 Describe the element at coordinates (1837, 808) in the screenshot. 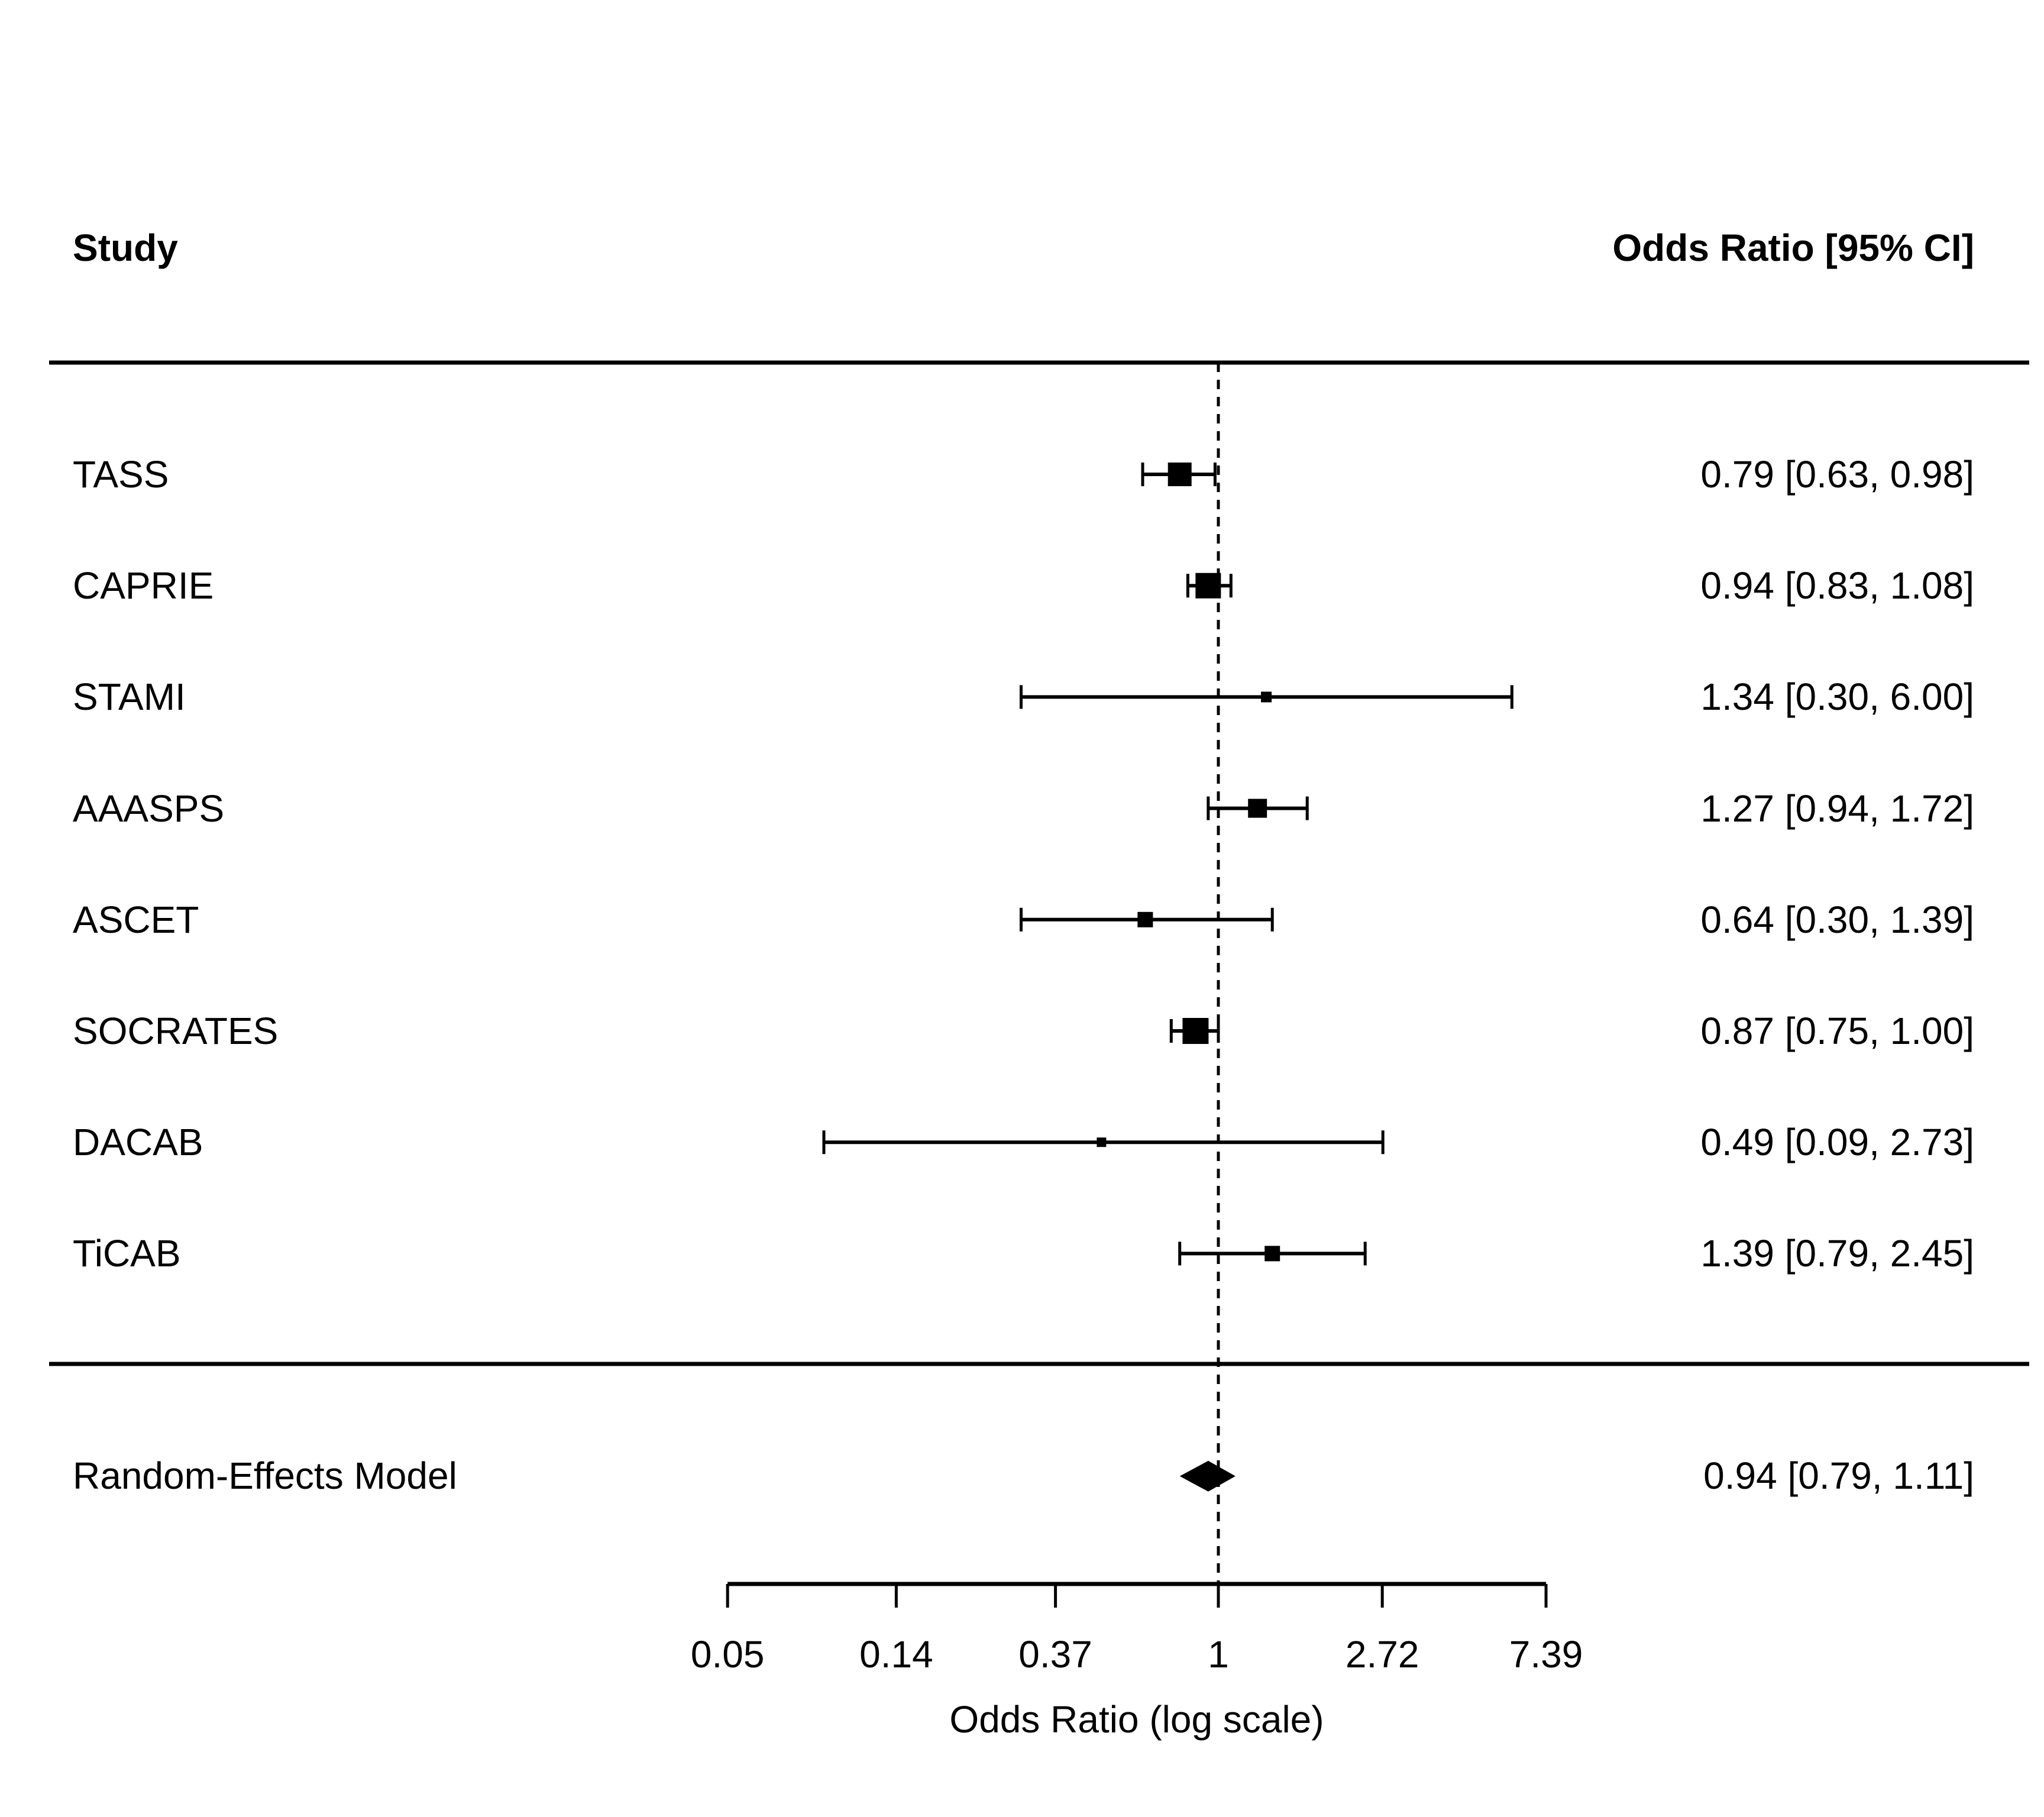

I see `study-or-value: 1.27 [0.94, 1.72]` at that location.